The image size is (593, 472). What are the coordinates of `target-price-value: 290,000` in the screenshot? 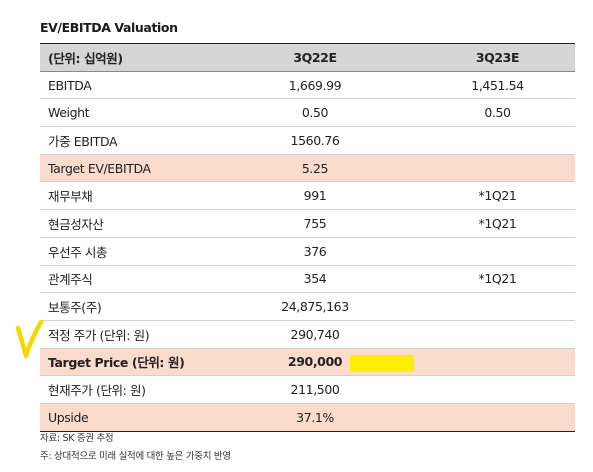 It's located at (315, 362).